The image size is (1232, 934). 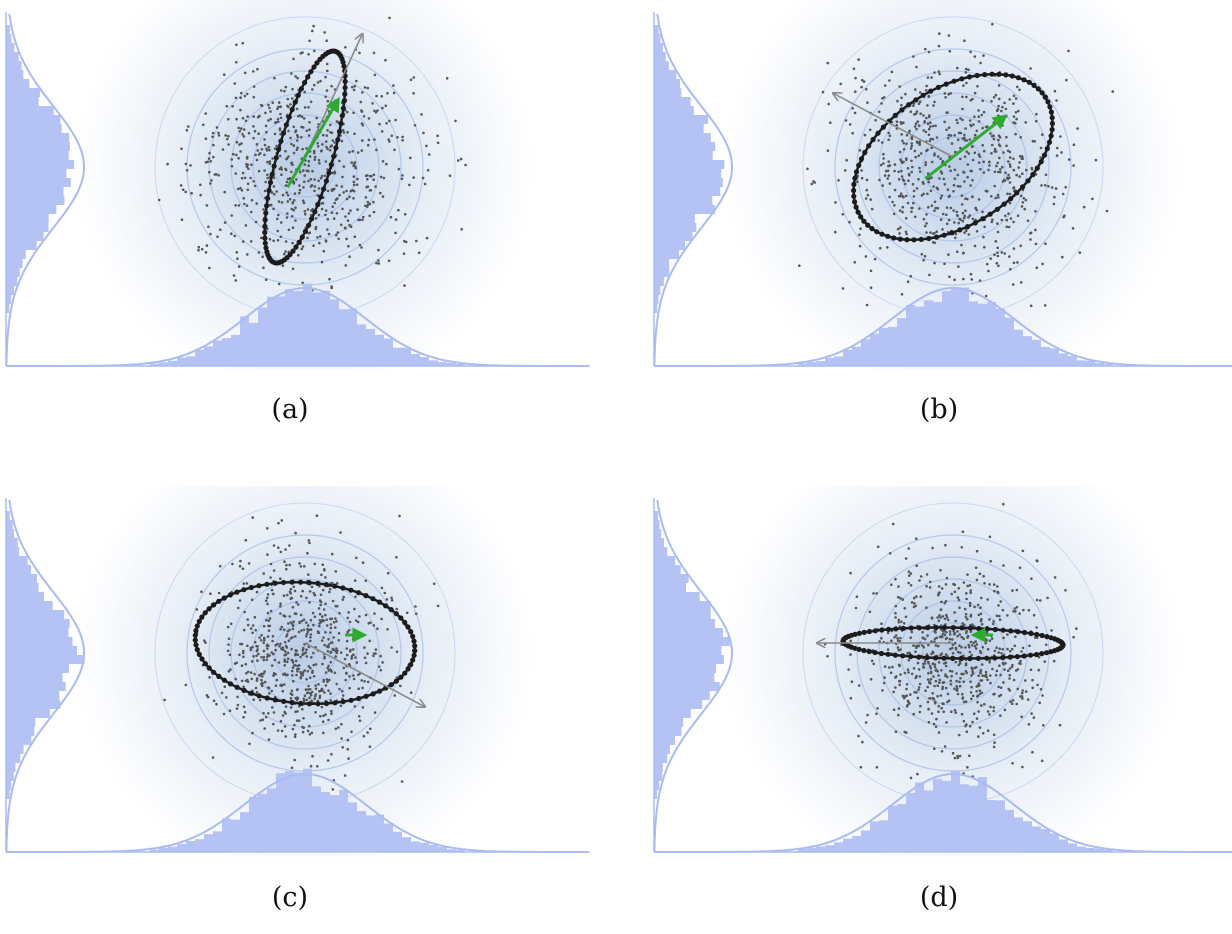 What do you see at coordinates (290, 409) in the screenshot?
I see `panel-a-caption: (a)` at bounding box center [290, 409].